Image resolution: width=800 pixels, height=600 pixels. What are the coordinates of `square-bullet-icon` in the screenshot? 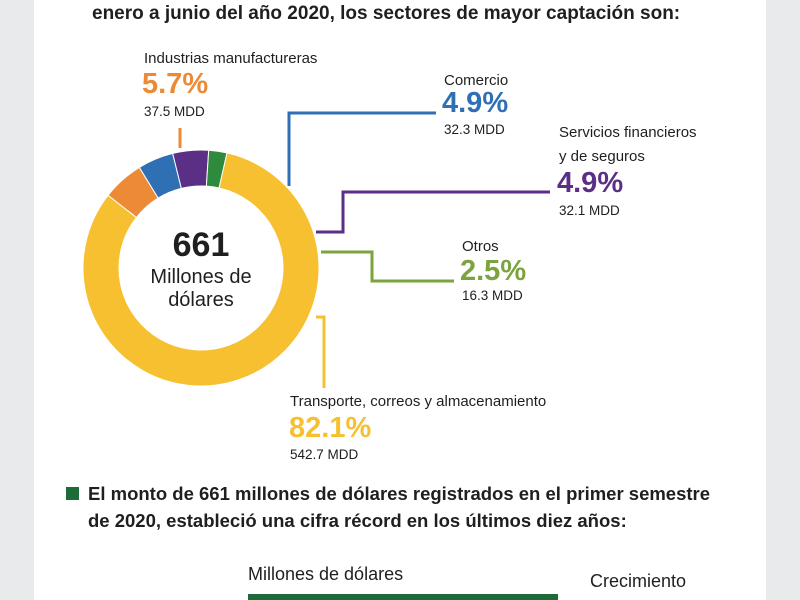 It's located at (72, 493).